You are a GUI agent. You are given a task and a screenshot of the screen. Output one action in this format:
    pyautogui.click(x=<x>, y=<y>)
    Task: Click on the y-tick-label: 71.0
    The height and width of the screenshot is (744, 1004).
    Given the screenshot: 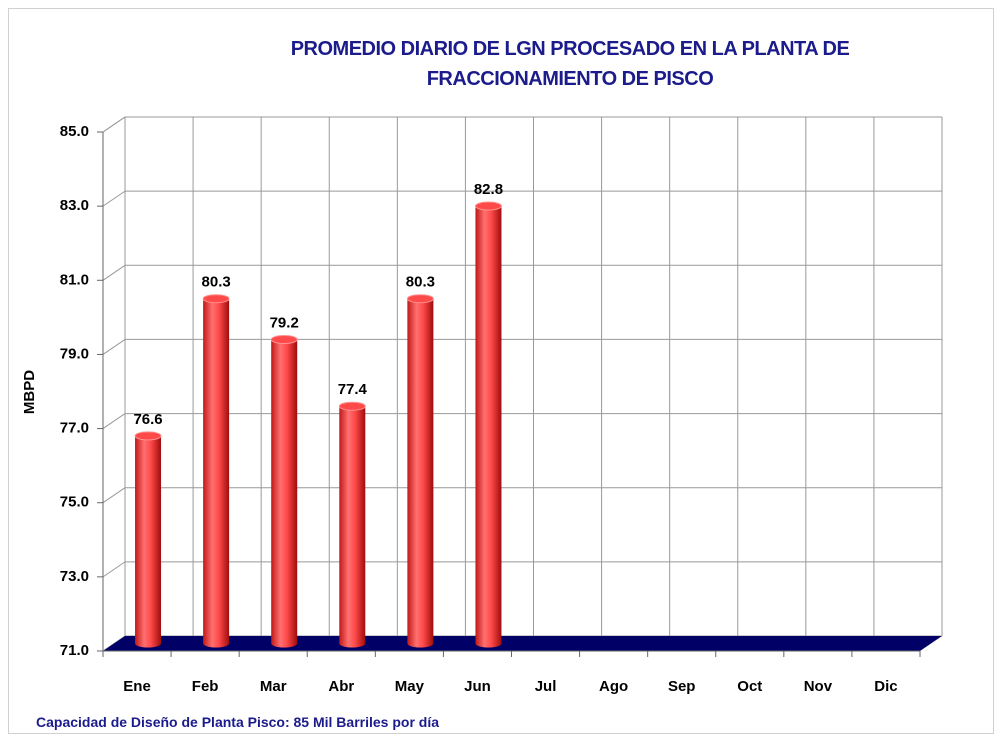 What is the action you would take?
    pyautogui.click(x=74, y=650)
    